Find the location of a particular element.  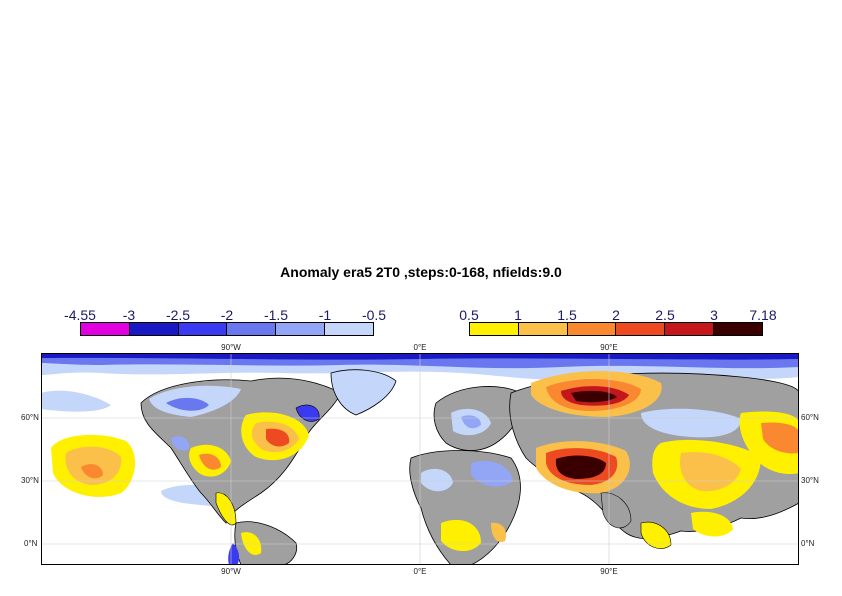

lon-label-top-0e: 0°E is located at coordinates (420, 347).